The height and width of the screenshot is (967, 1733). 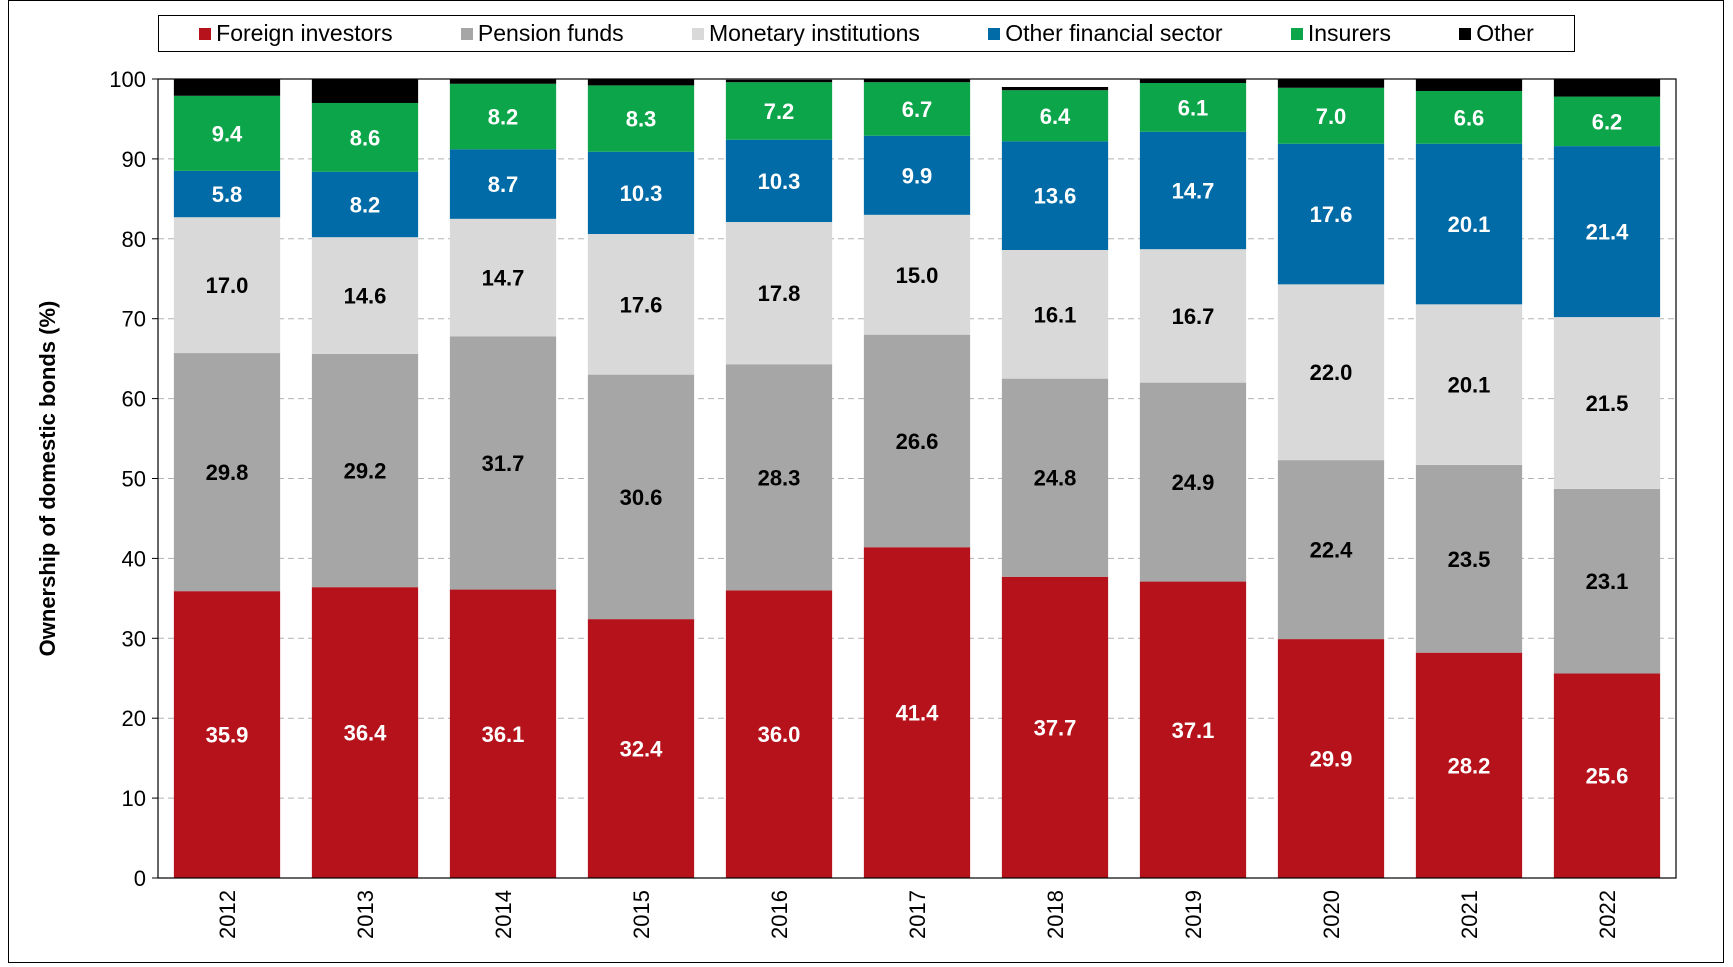 What do you see at coordinates (1193, 914) in the screenshot?
I see `x-tick-label: 2019` at bounding box center [1193, 914].